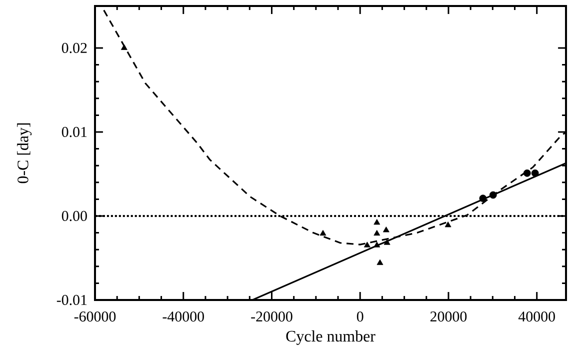 Image resolution: width=577 pixels, height=362 pixels. Describe the element at coordinates (536, 316) in the screenshot. I see `x-tick-label: 40000` at that location.